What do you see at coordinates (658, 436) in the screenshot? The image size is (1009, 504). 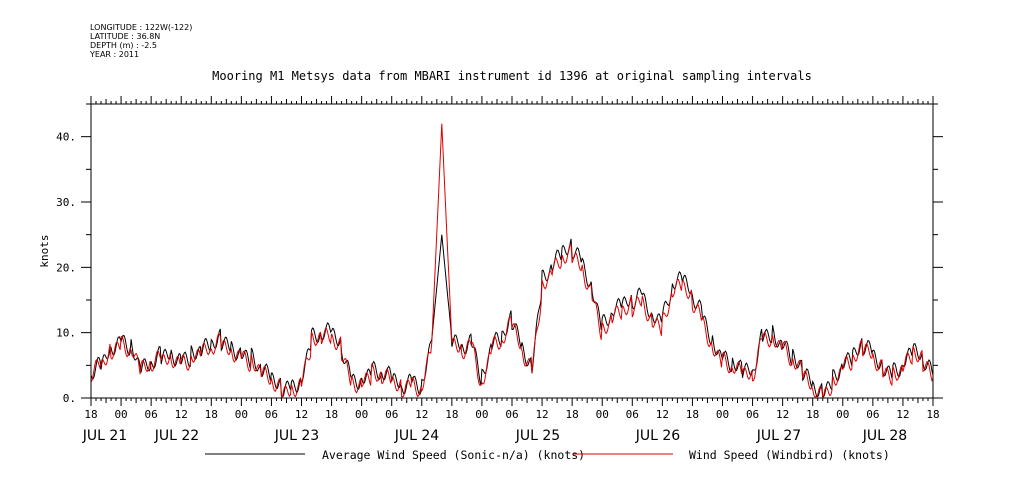 I see `date-label: JUL 26` at bounding box center [658, 436].